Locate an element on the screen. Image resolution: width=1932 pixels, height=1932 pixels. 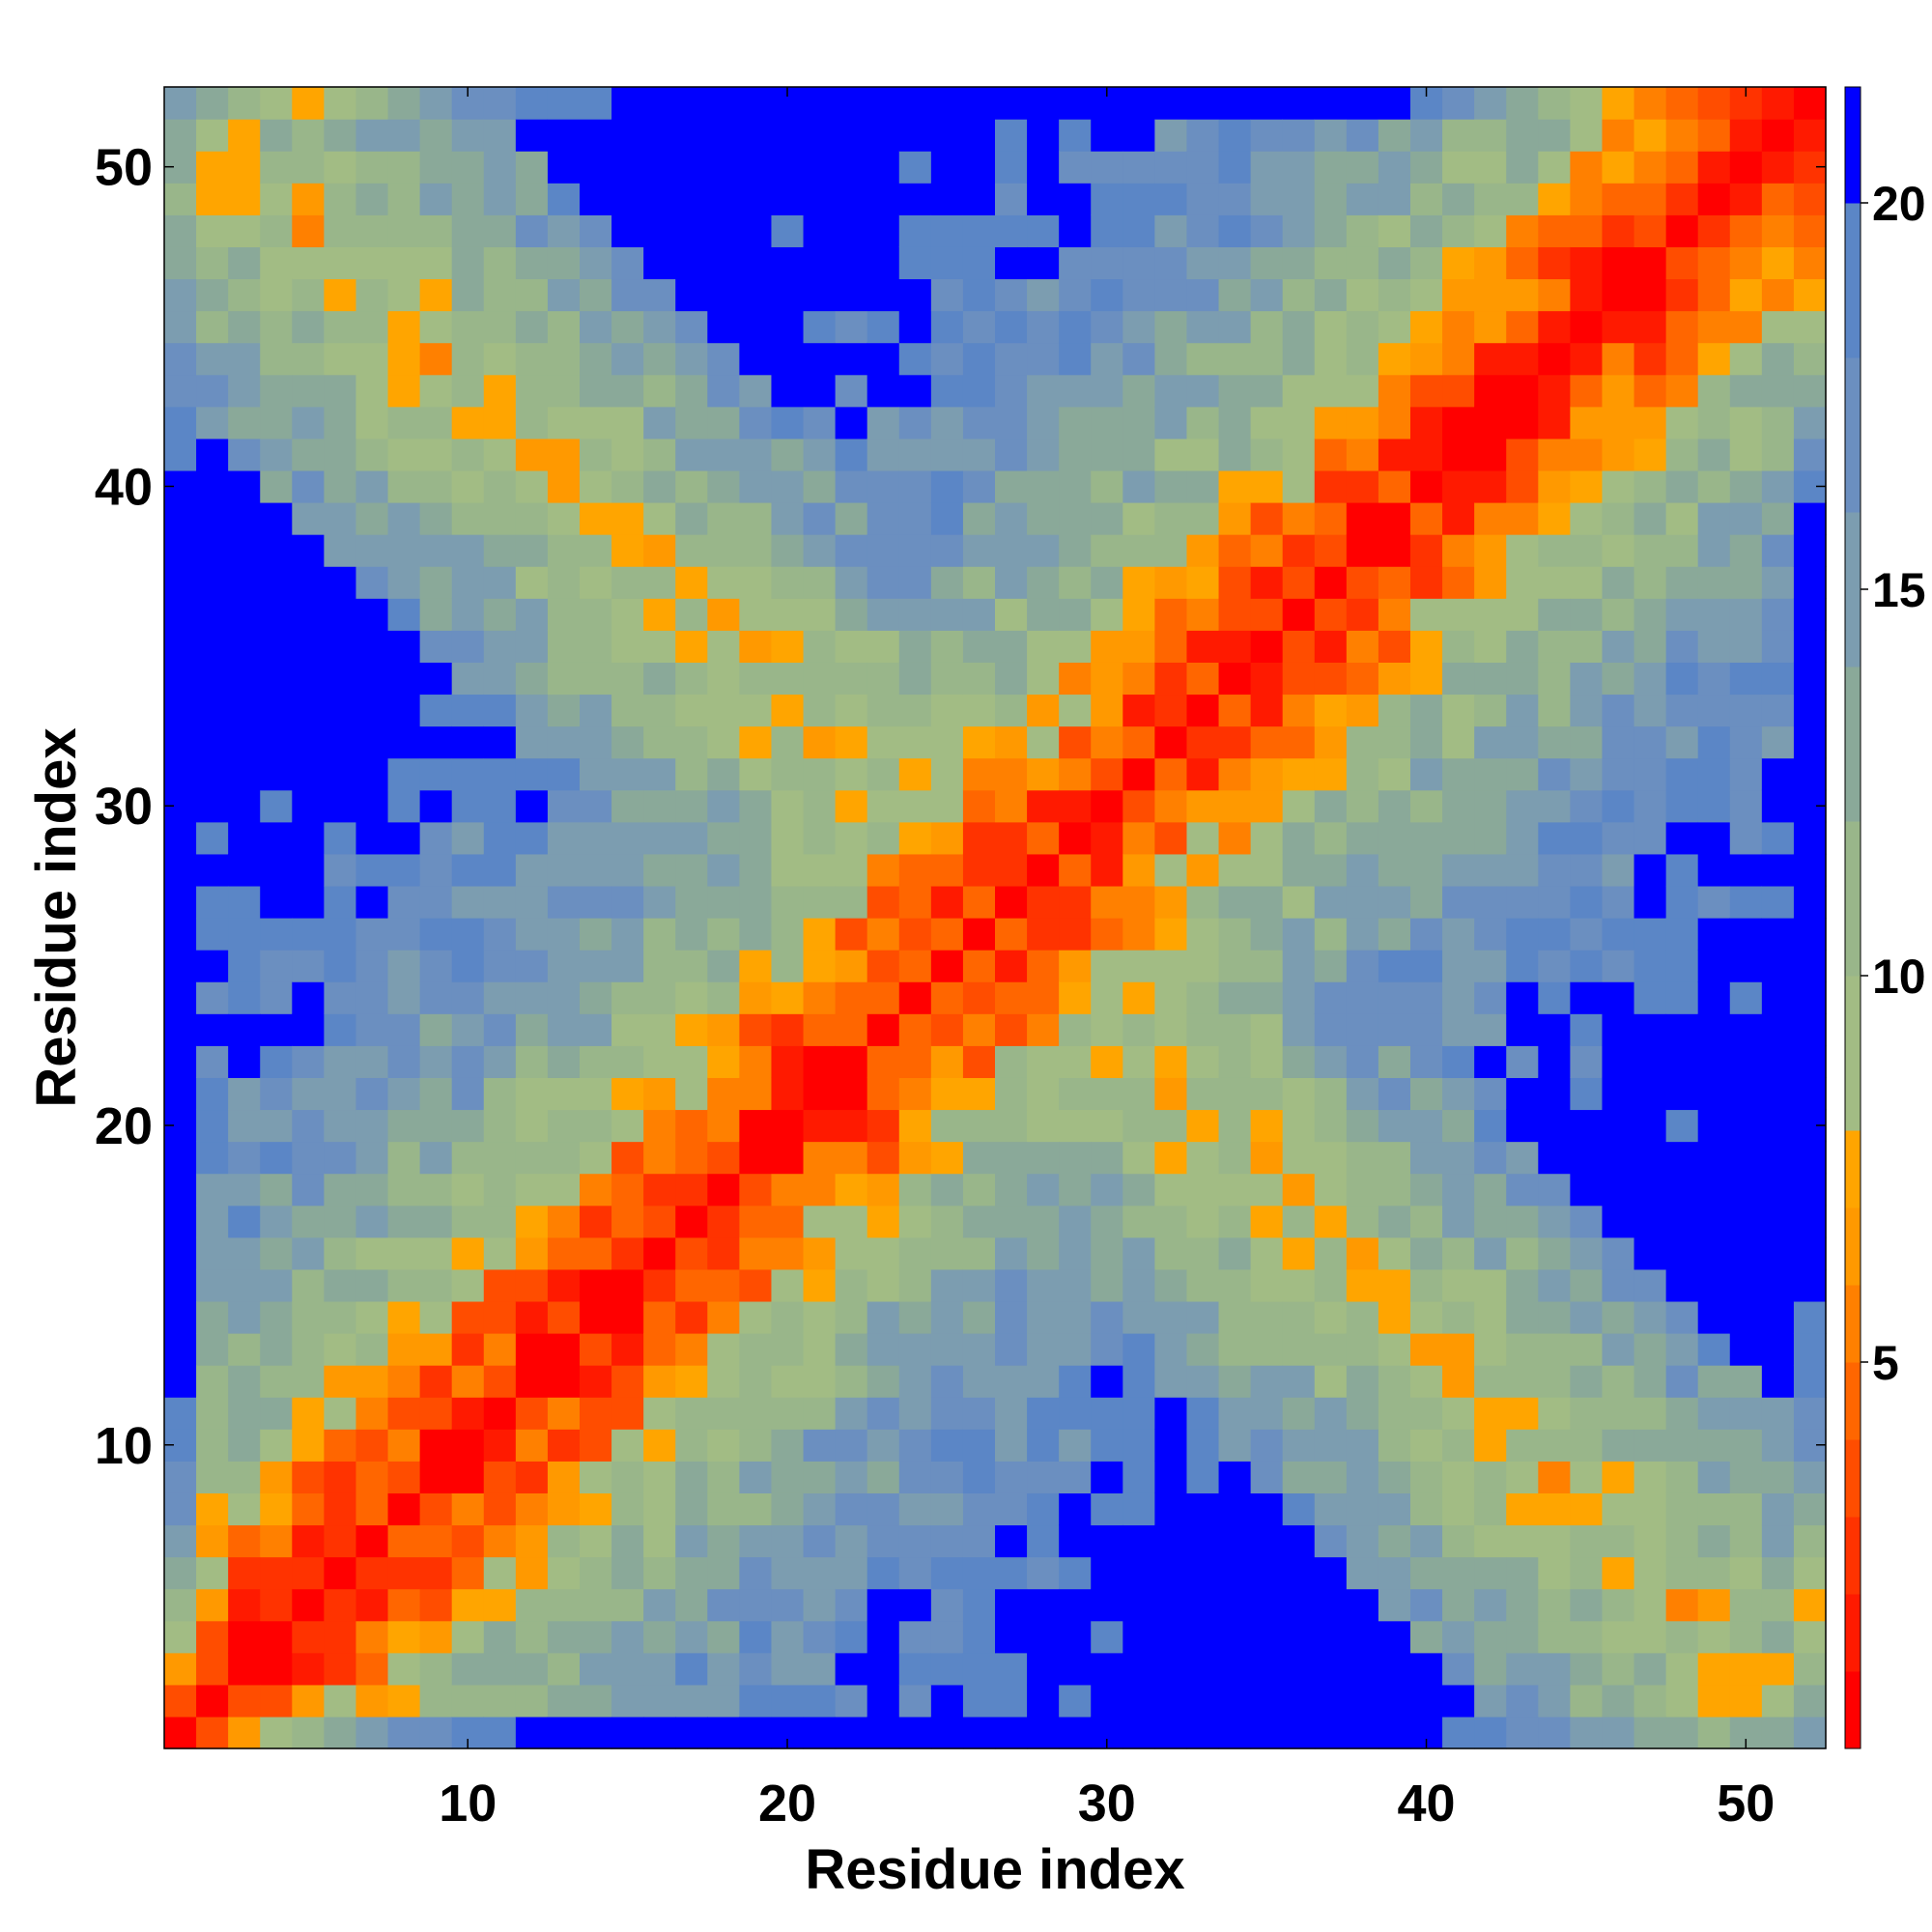
y-tick-label: 40 is located at coordinates (124, 487).